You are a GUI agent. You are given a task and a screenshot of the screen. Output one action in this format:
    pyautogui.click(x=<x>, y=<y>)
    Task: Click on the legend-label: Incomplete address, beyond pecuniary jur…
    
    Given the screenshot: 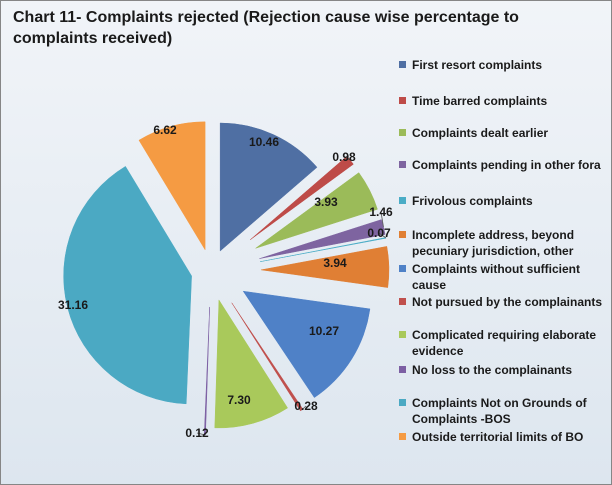 What is the action you would take?
    pyautogui.click(x=493, y=243)
    